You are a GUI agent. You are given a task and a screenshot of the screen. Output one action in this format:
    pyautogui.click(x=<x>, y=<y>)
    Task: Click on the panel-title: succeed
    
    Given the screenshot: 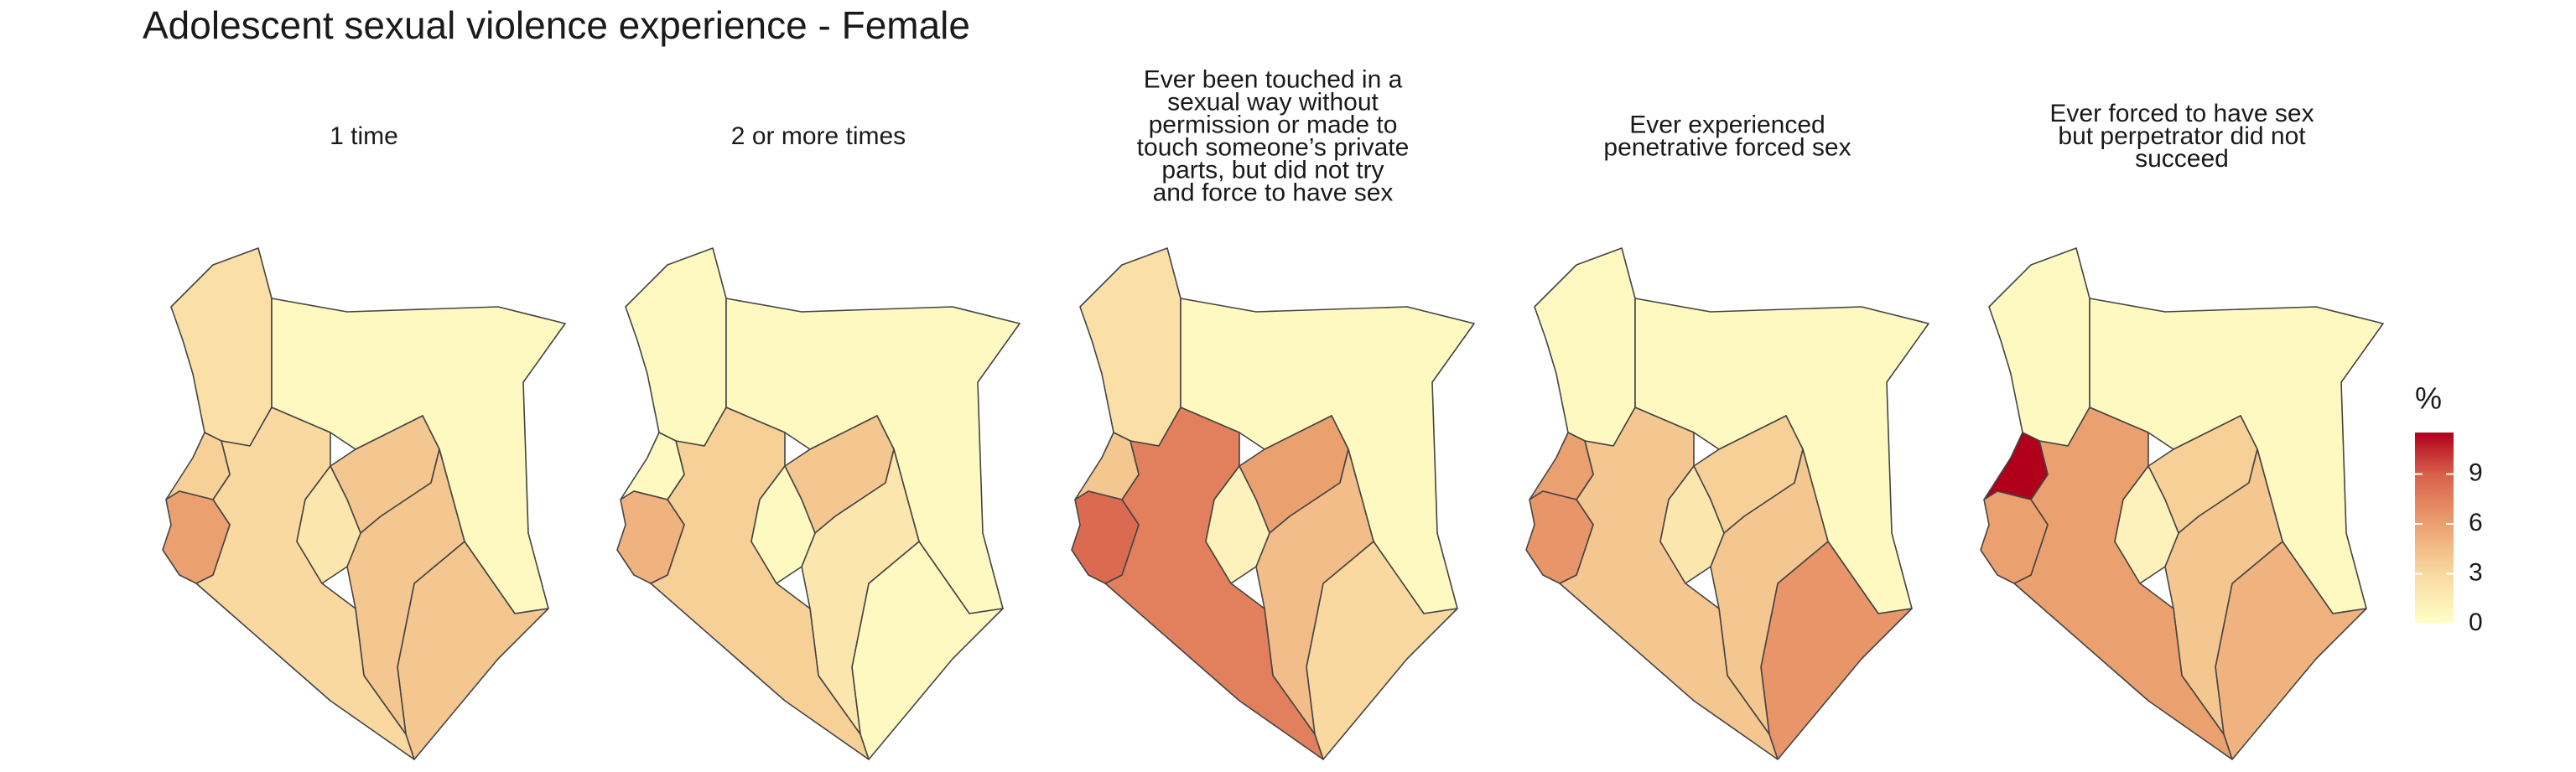 What is the action you would take?
    pyautogui.click(x=2182, y=159)
    